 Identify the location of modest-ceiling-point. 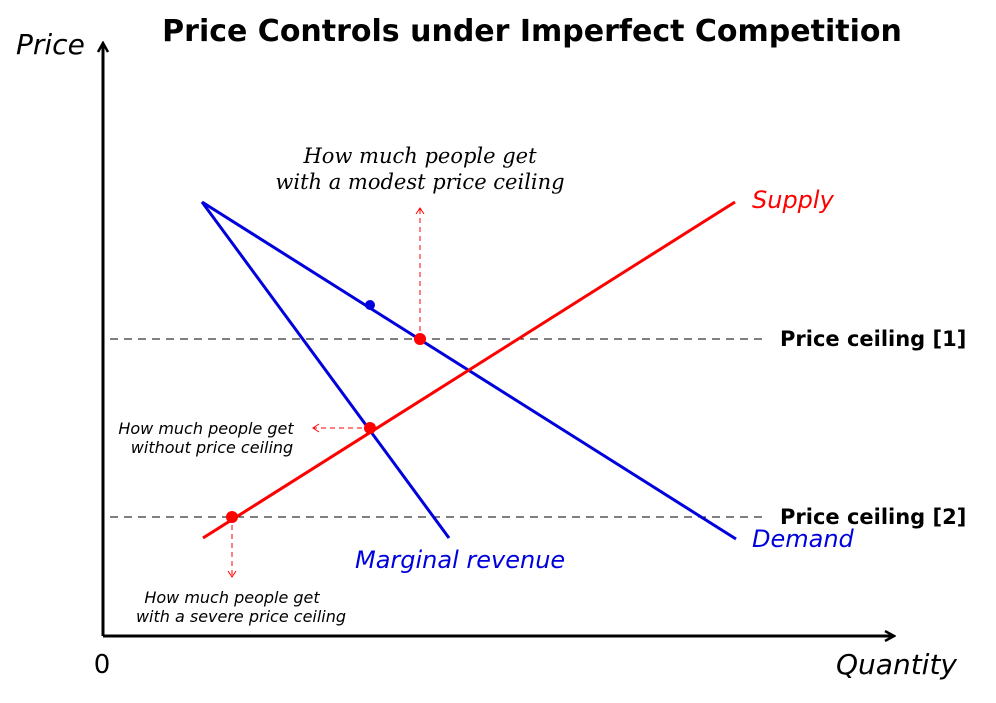
(420, 339).